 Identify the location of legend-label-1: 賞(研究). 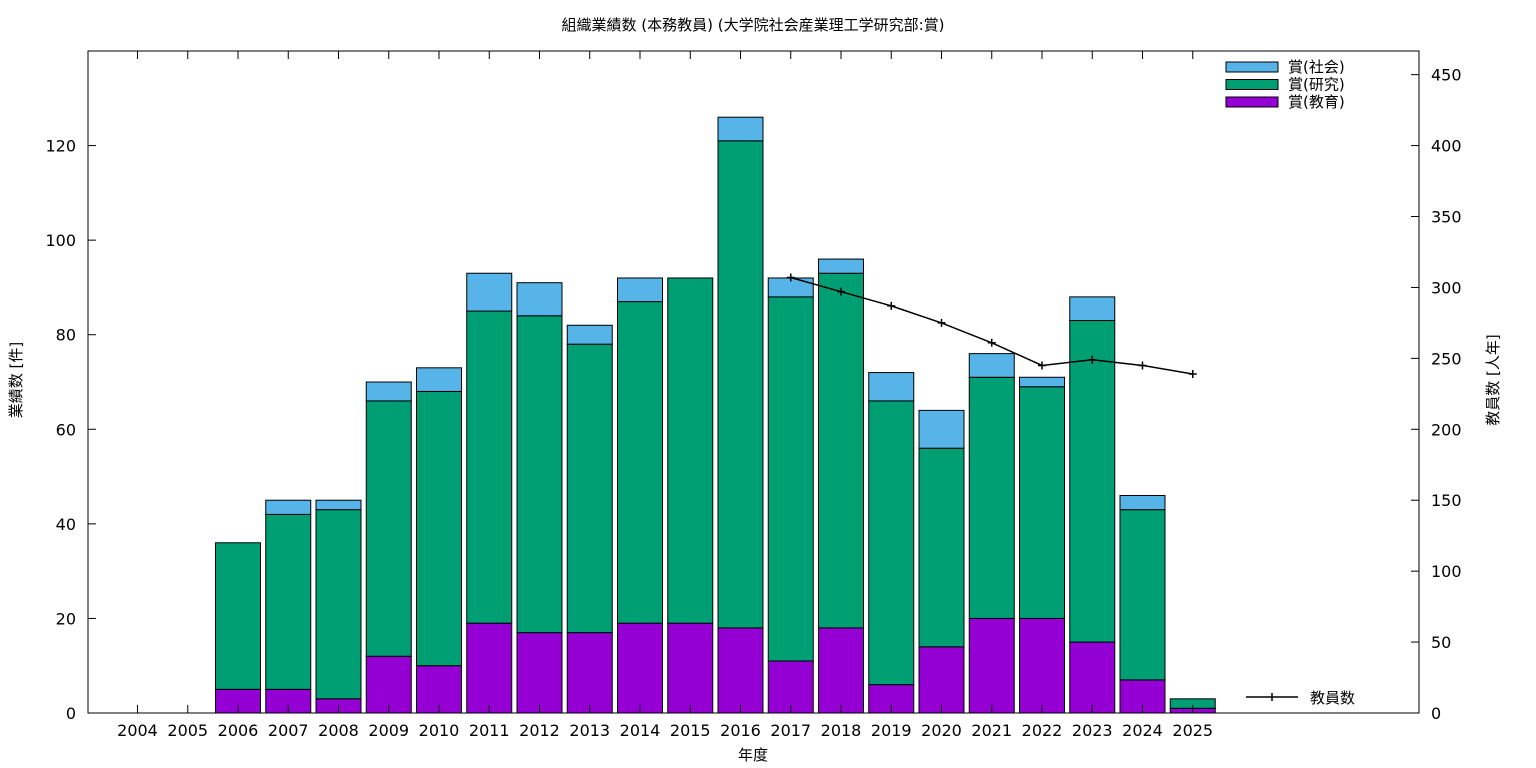
(1316, 85).